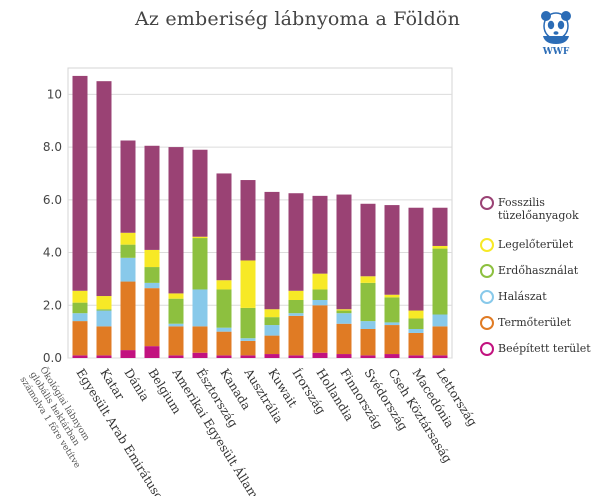 The height and width of the screenshot is (496, 595). I want to click on y-tick-label: 0.0, so click(52, 358).